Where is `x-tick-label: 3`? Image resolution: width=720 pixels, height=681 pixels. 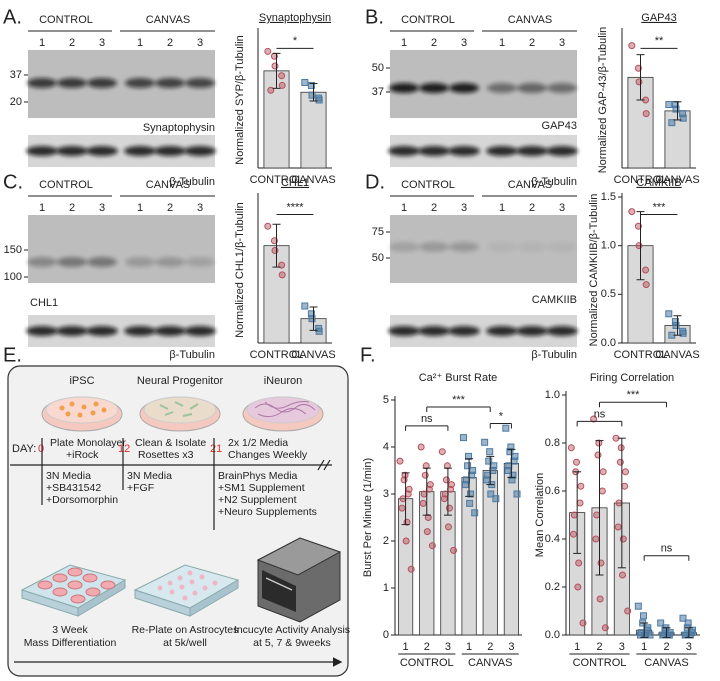
x-tick-label: 3 is located at coordinates (622, 647).